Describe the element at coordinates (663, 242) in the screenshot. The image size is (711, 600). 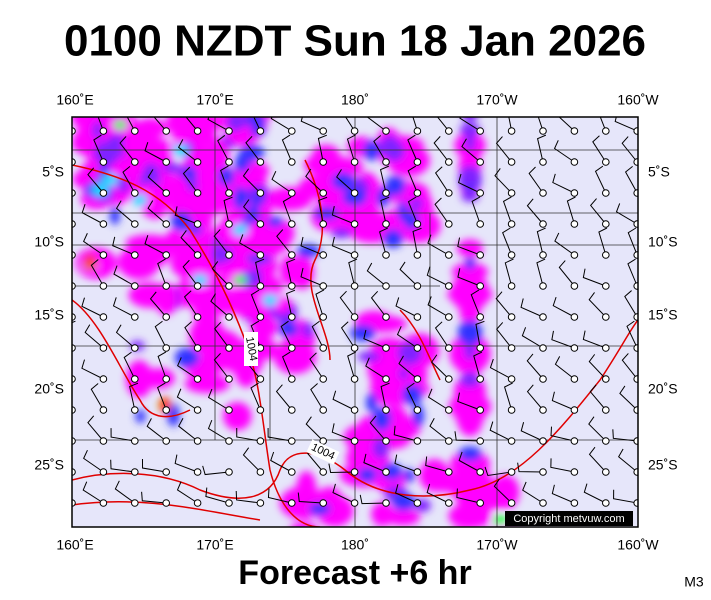
I see `latitude-label: 10˚S` at that location.